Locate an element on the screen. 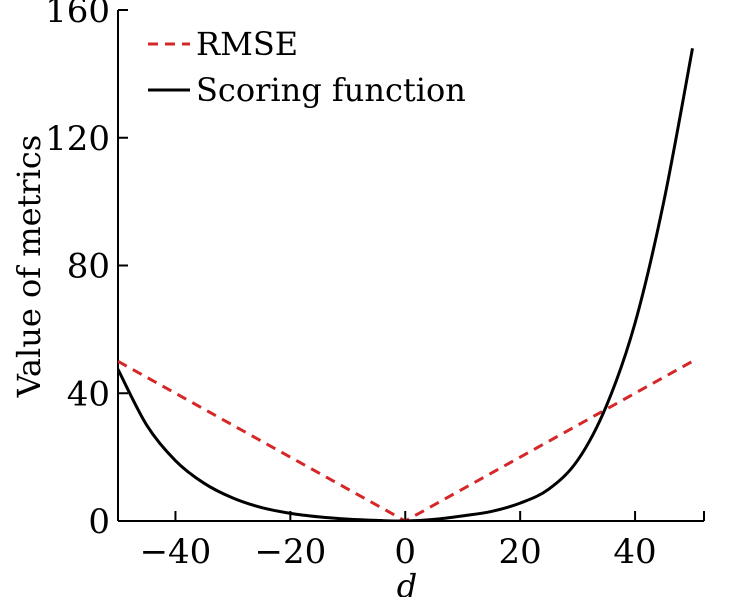 This screenshot has width=747, height=597. y-axis-label: Value of metrics is located at coordinates (29, 267).